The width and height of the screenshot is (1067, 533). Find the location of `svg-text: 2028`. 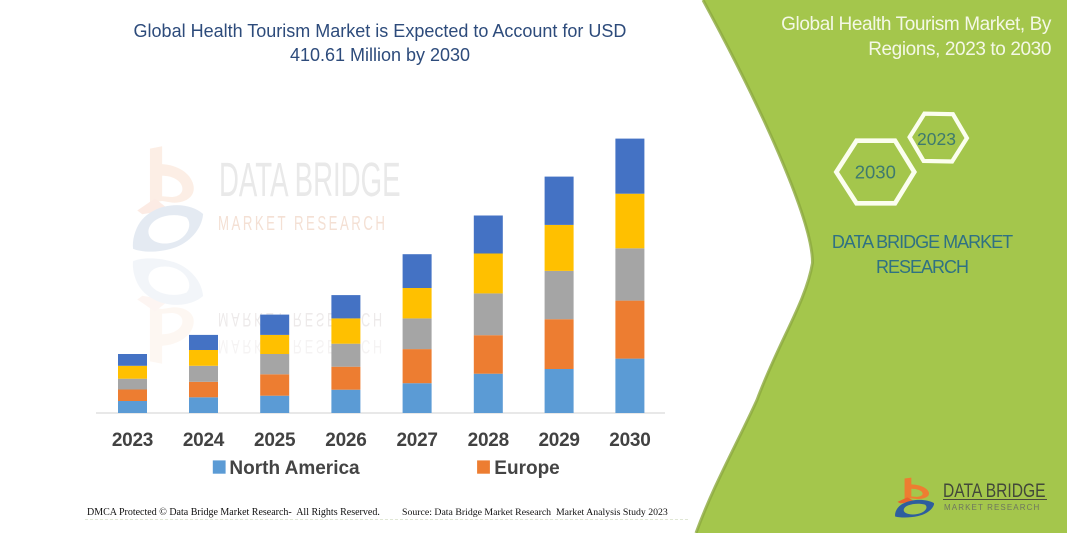

svg-text: 2028 is located at coordinates (488, 440).